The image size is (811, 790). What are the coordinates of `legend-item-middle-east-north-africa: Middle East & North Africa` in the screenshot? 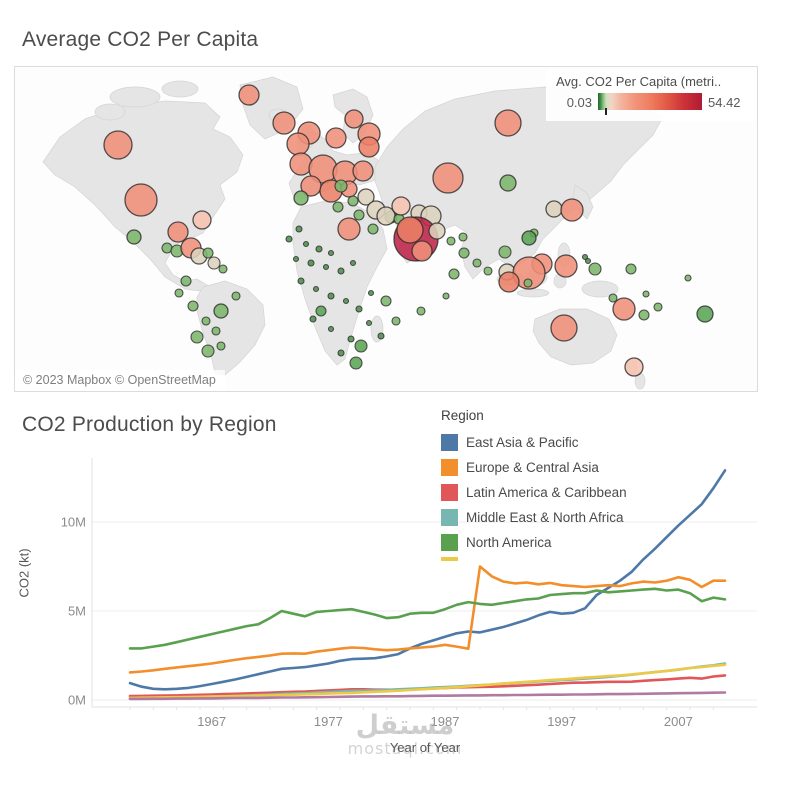 It's located at (534, 517).